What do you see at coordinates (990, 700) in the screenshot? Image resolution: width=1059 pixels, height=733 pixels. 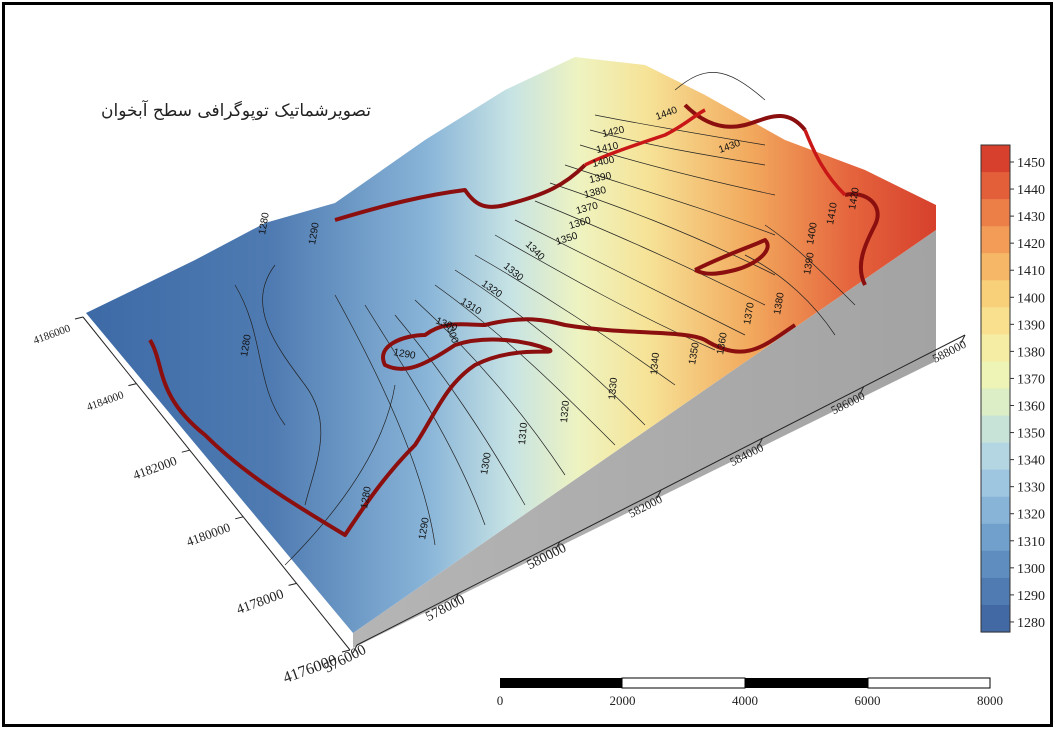 I see `scale-bar-label: 8000` at bounding box center [990, 700].